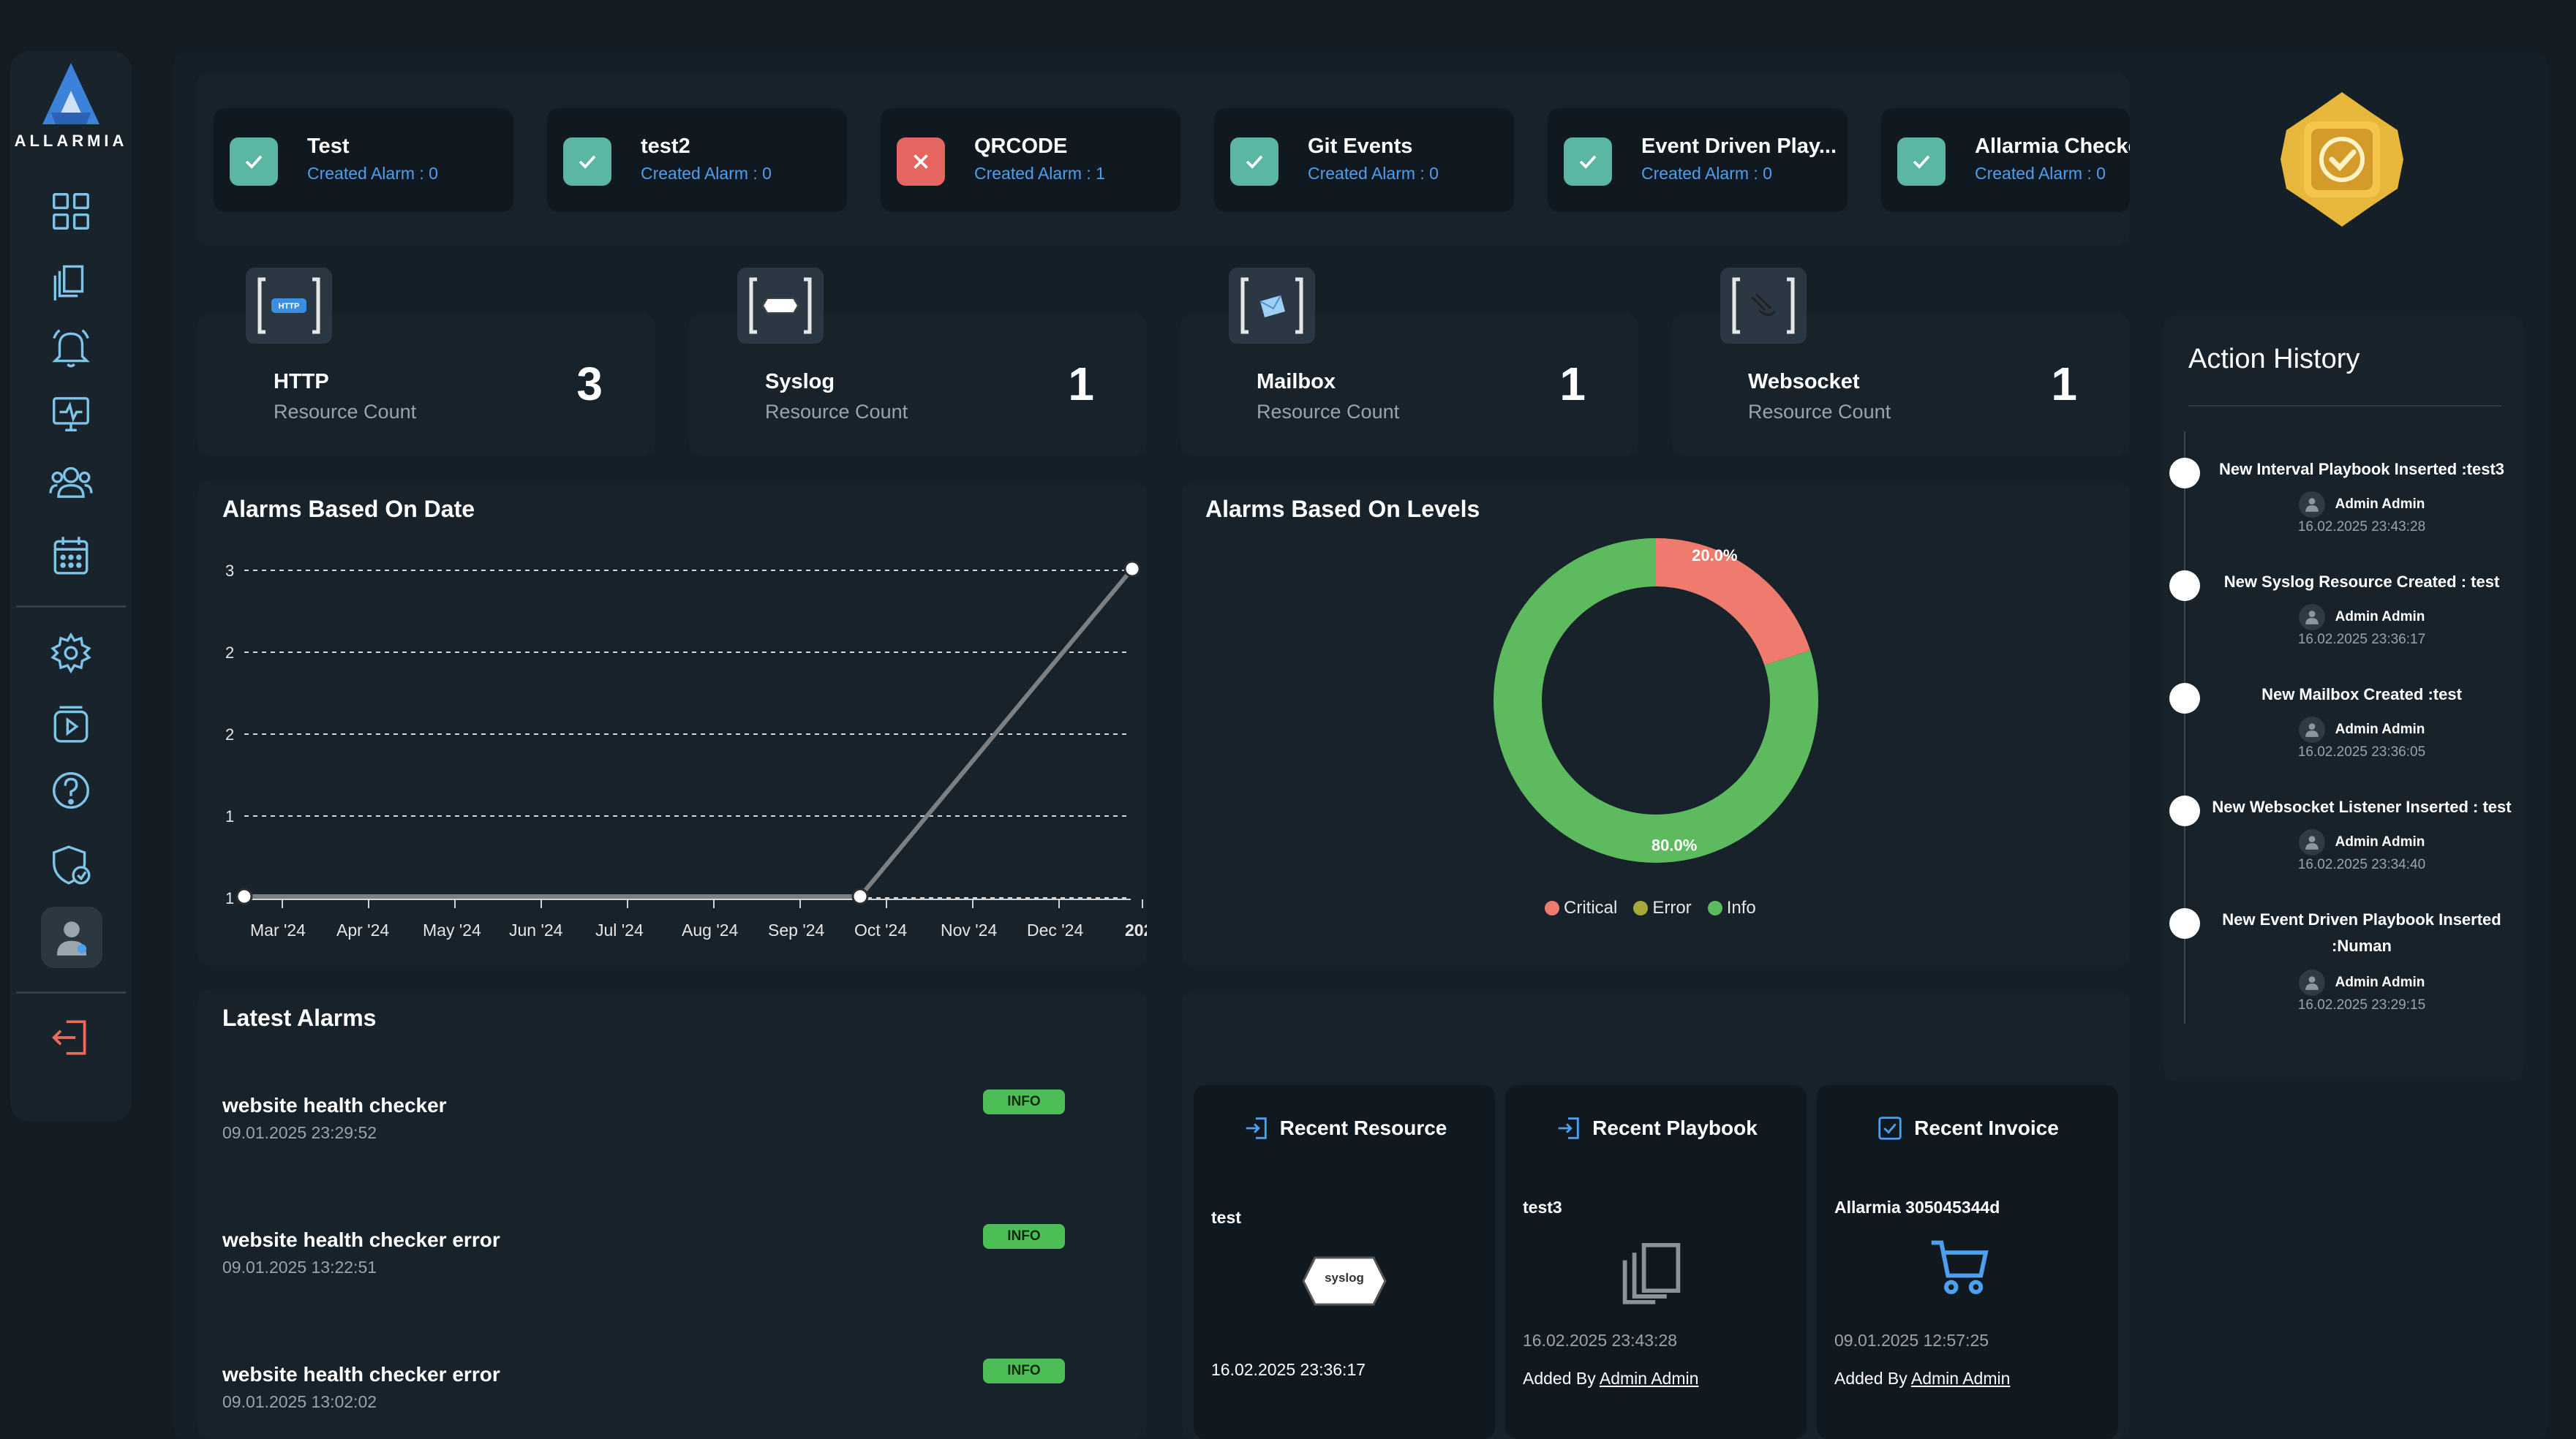 Image resolution: width=2576 pixels, height=1439 pixels. I want to click on history-timeline, so click(2184, 727).